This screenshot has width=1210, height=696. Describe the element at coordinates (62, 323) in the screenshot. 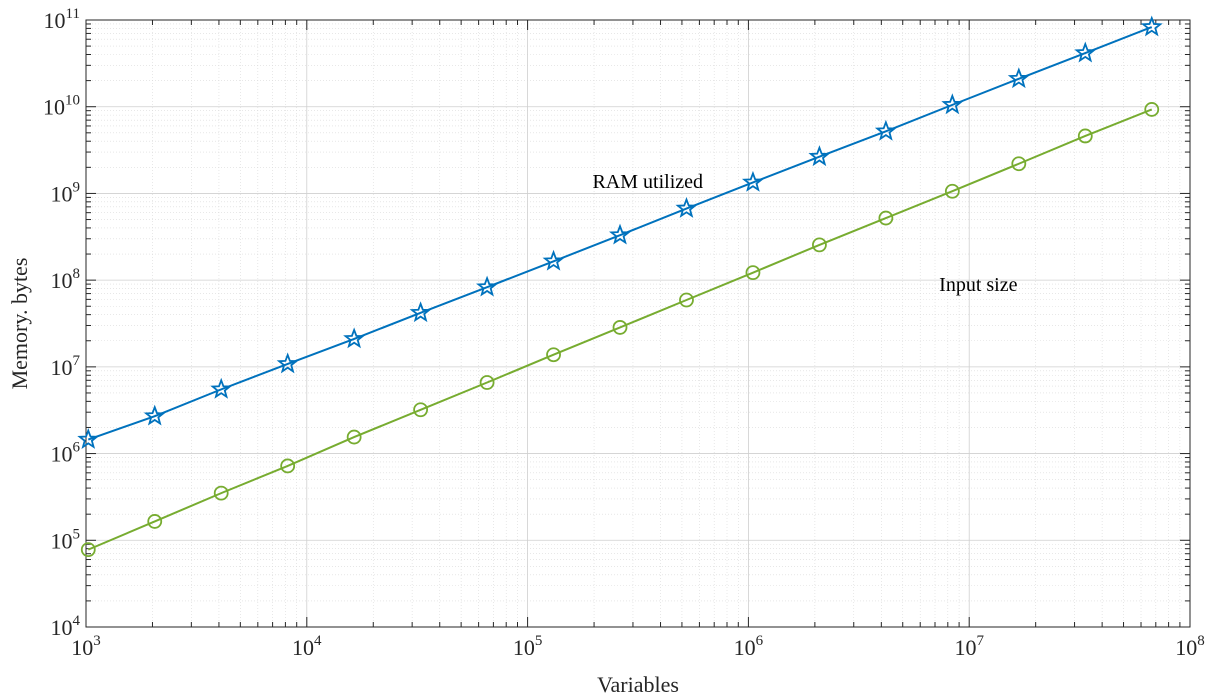

I see `y-tick-labels: 10⁴ 10⁵ 10⁶ 10⁷ 10⁸ 10⁹ 10¹⁰ 10¹¹` at that location.